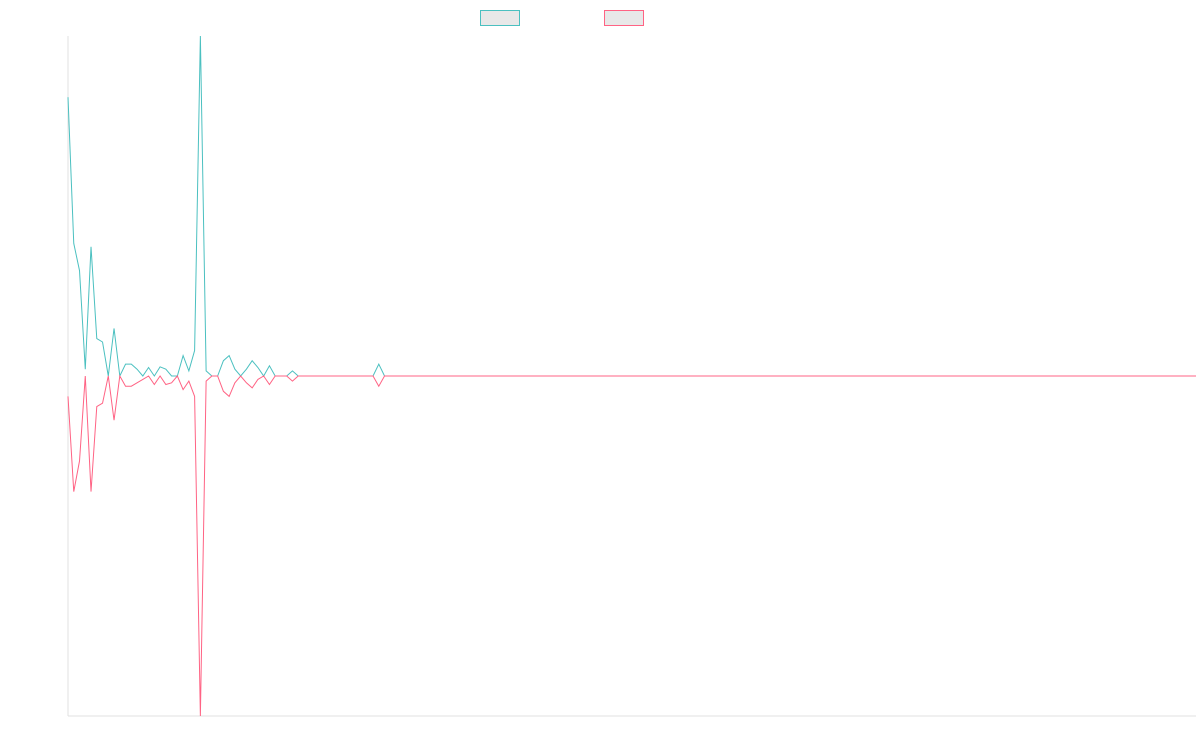 The height and width of the screenshot is (750, 1200). Describe the element at coordinates (600, 18) in the screenshot. I see `legend` at that location.